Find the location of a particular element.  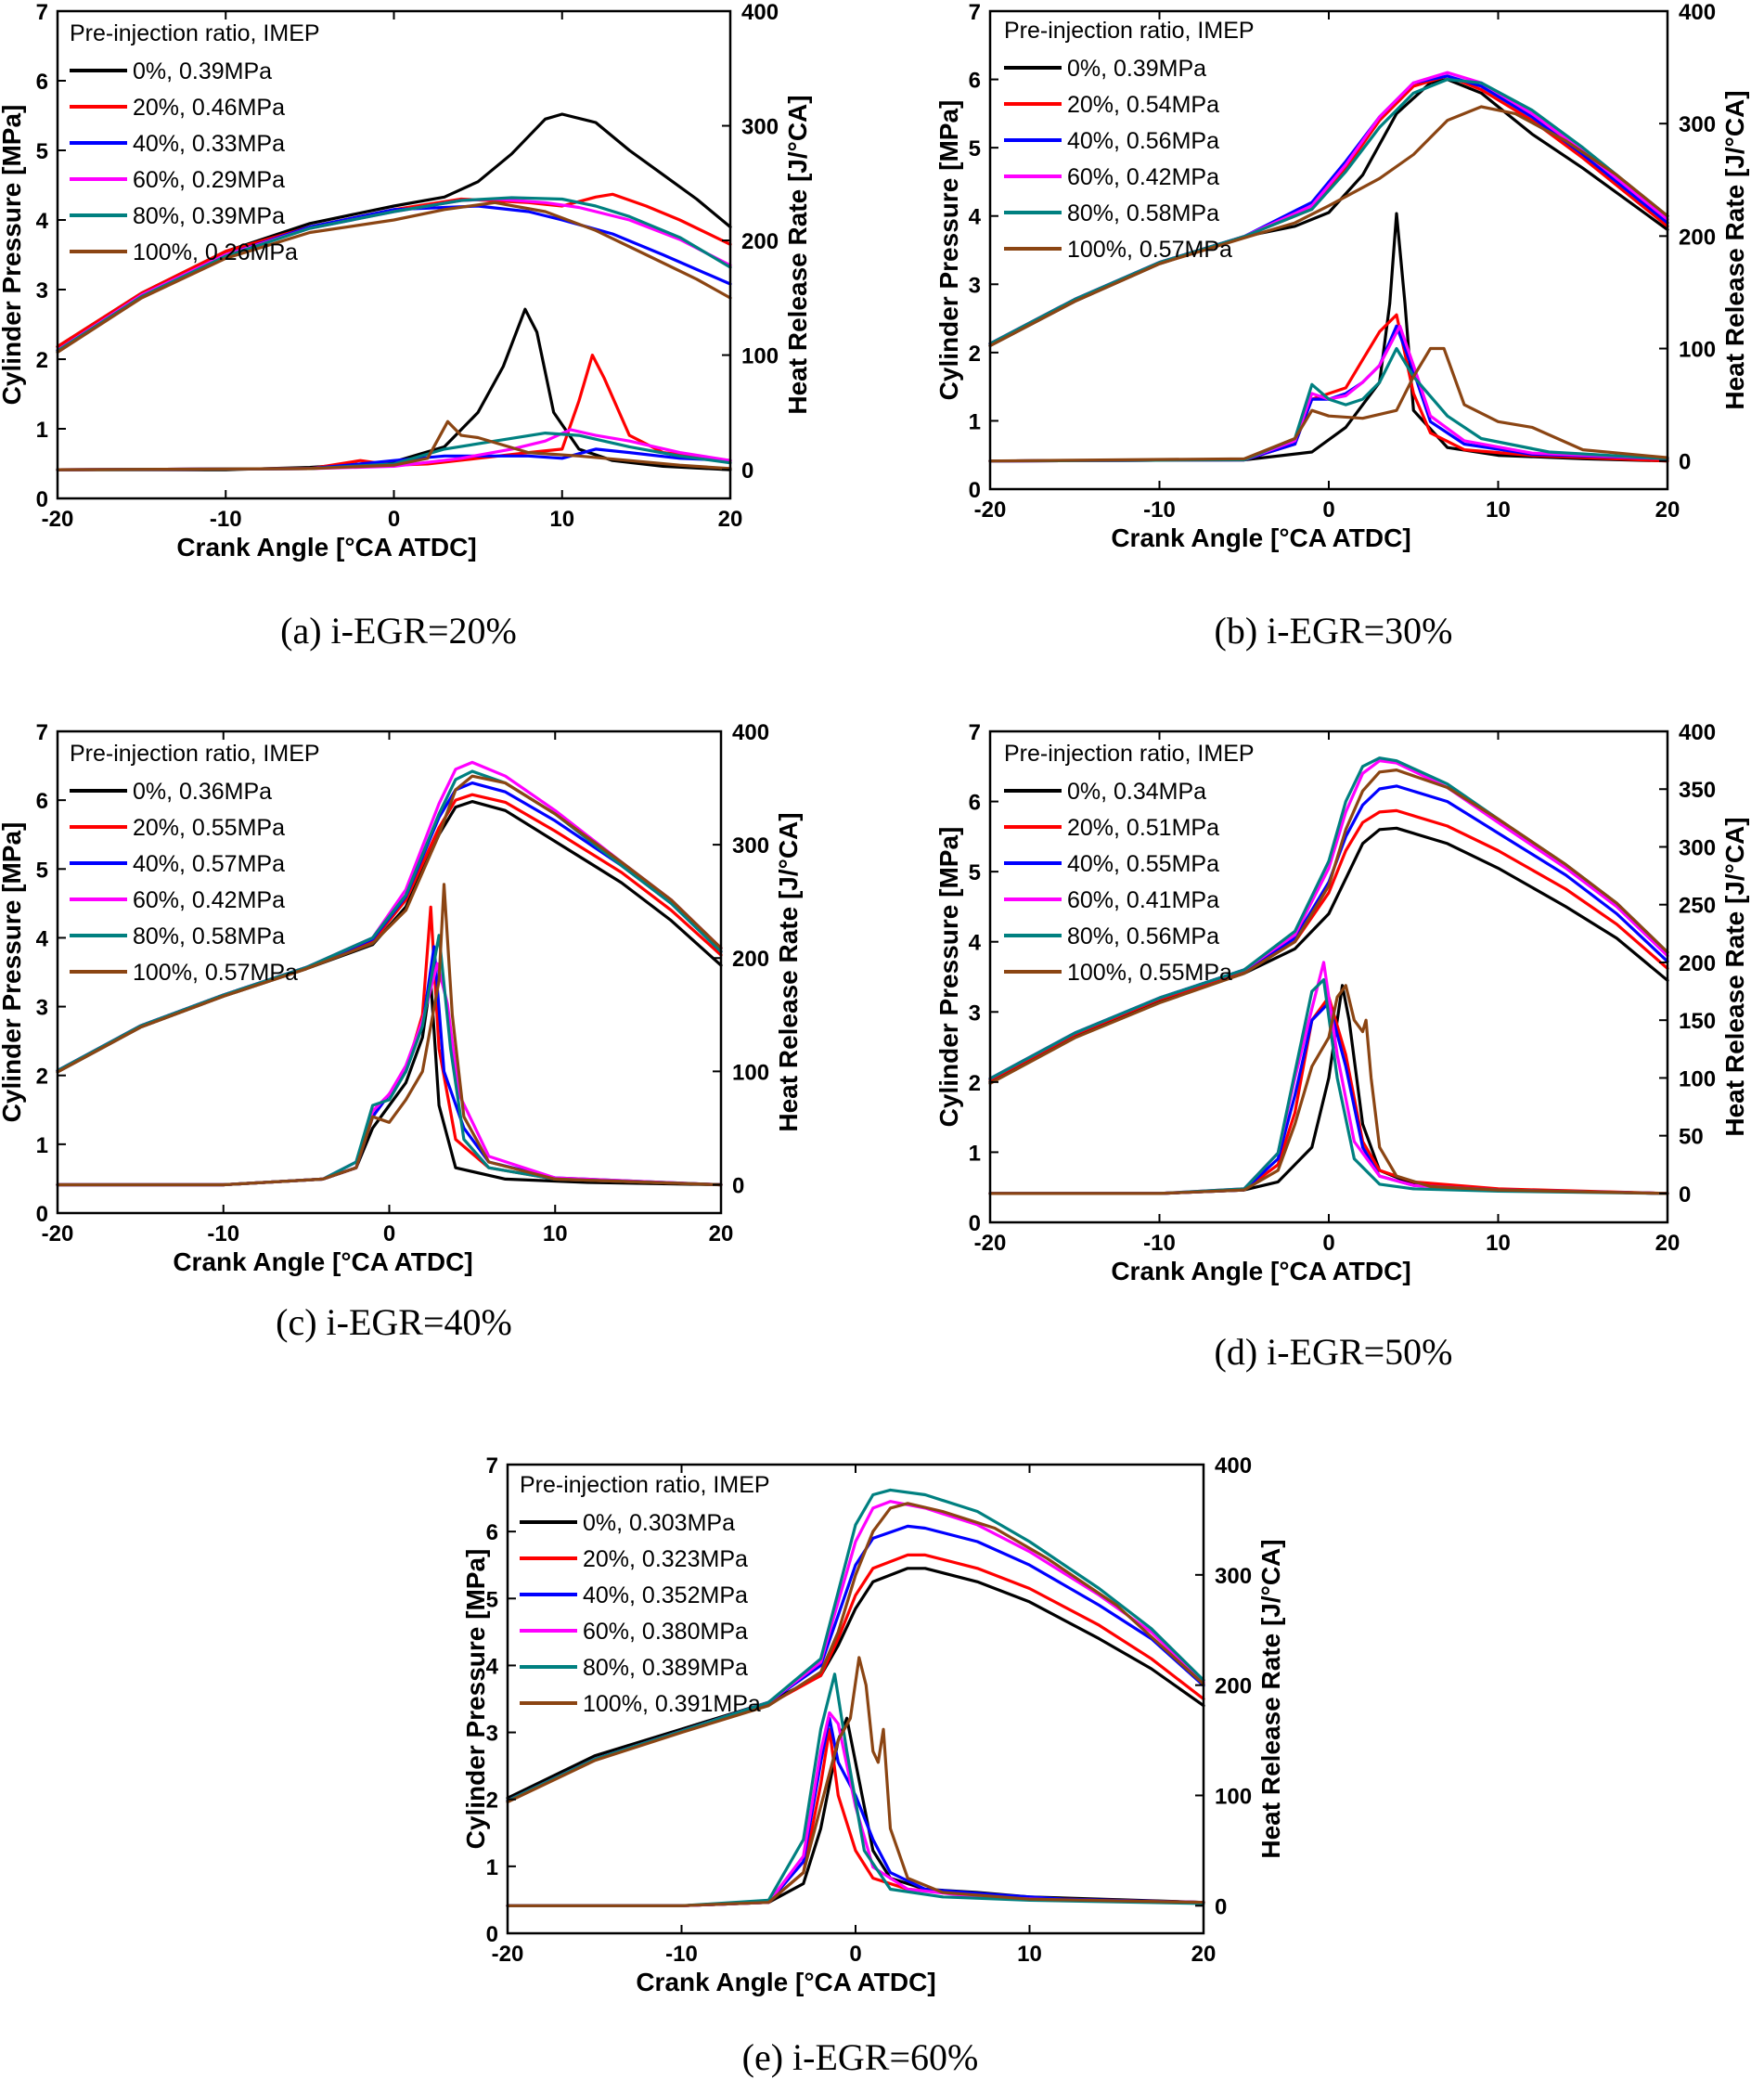

panel-caption: (d) i-EGR=50% is located at coordinates (1334, 1352).